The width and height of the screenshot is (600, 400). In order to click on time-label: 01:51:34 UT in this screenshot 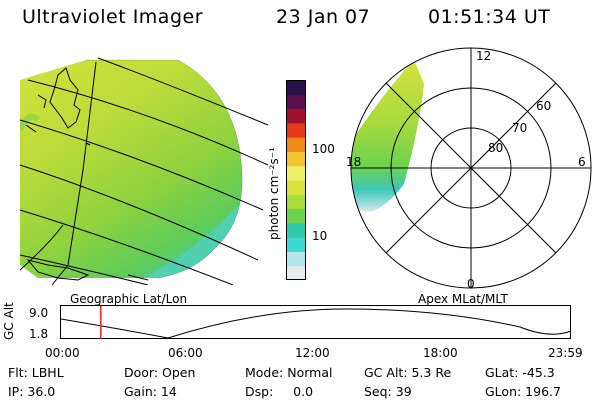, I will do `click(489, 17)`.